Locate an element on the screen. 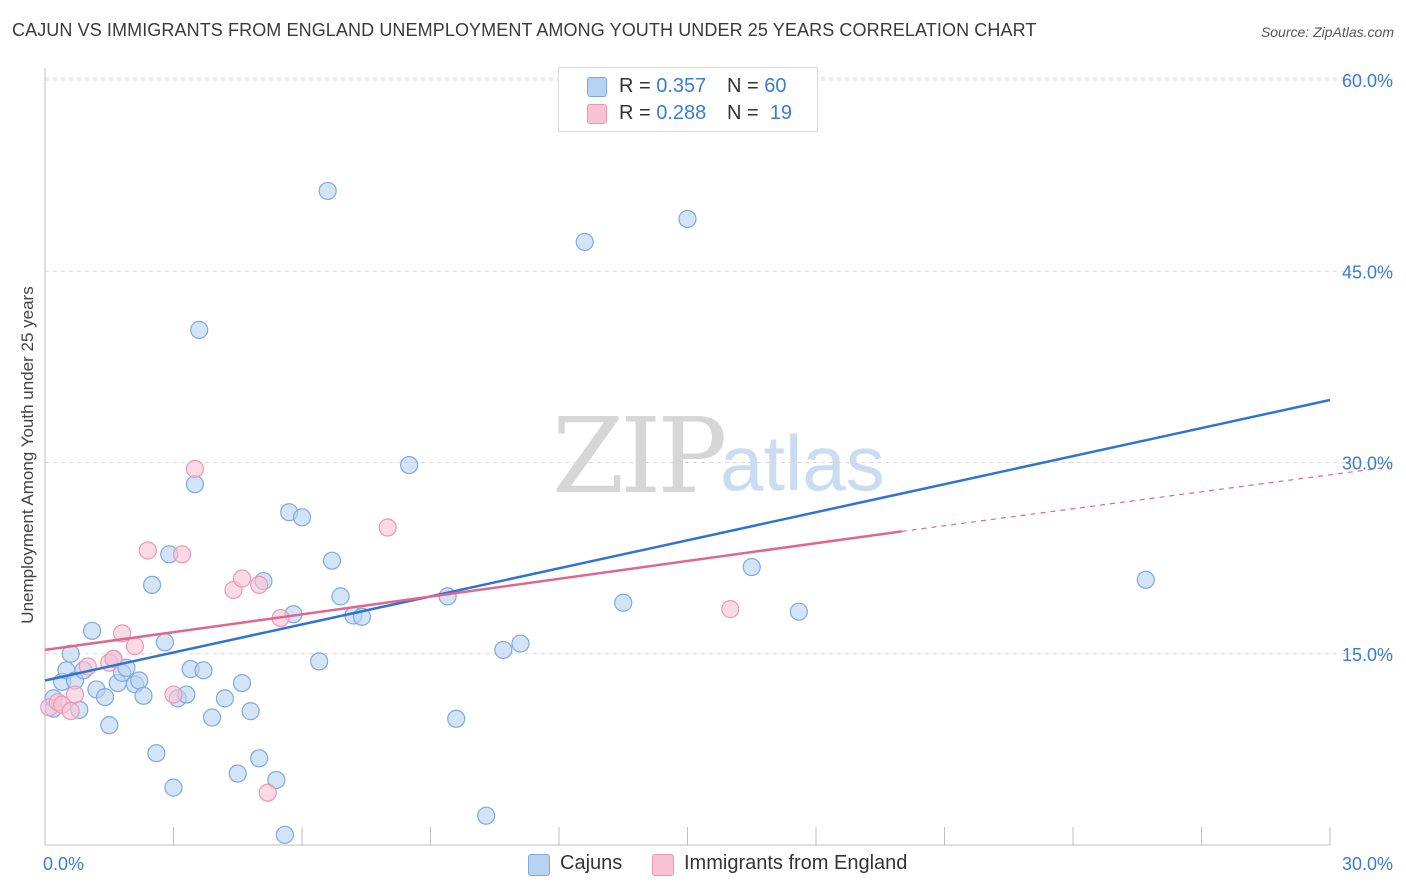 The width and height of the screenshot is (1406, 892). x-tick-label: 30.0% is located at coordinates (1367, 864).